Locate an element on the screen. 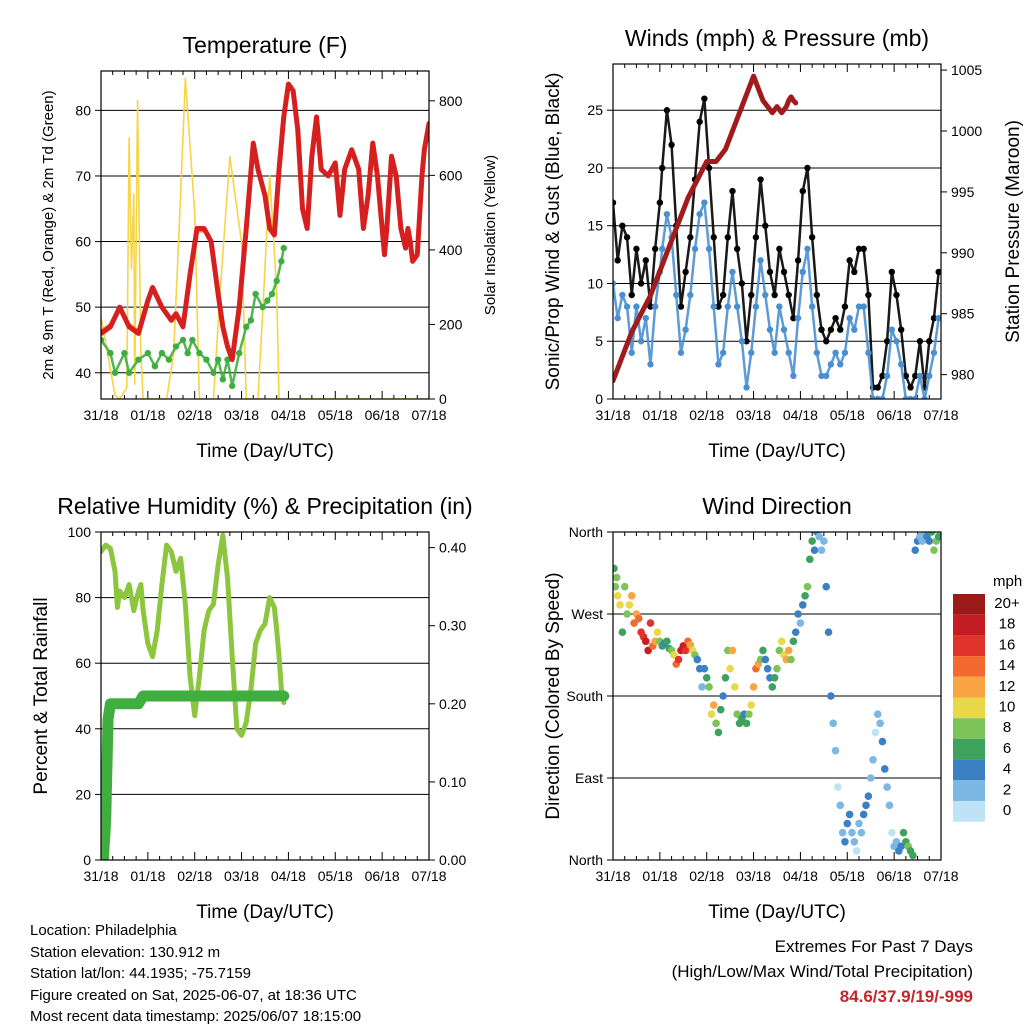 The image size is (1024, 1028). winds-xlabel: Time (Day/UTC) is located at coordinates (777, 451).